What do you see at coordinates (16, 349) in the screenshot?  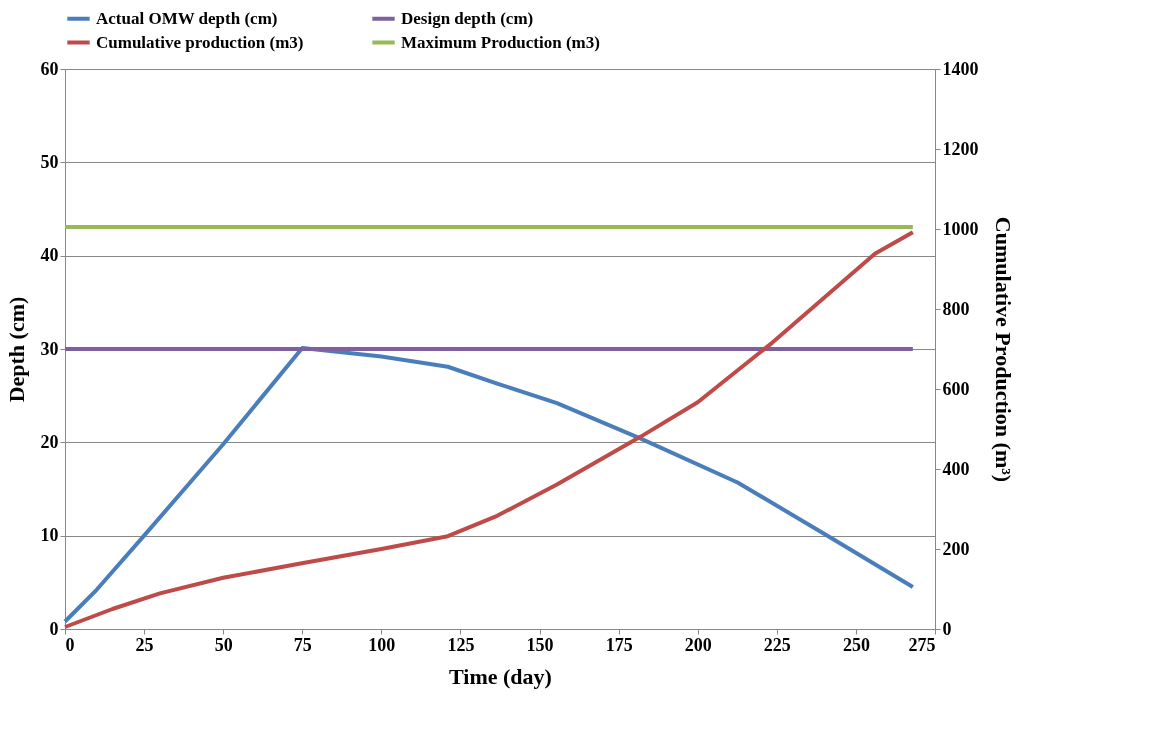 I see `y-axis-title: Depth (cm)` at bounding box center [16, 349].